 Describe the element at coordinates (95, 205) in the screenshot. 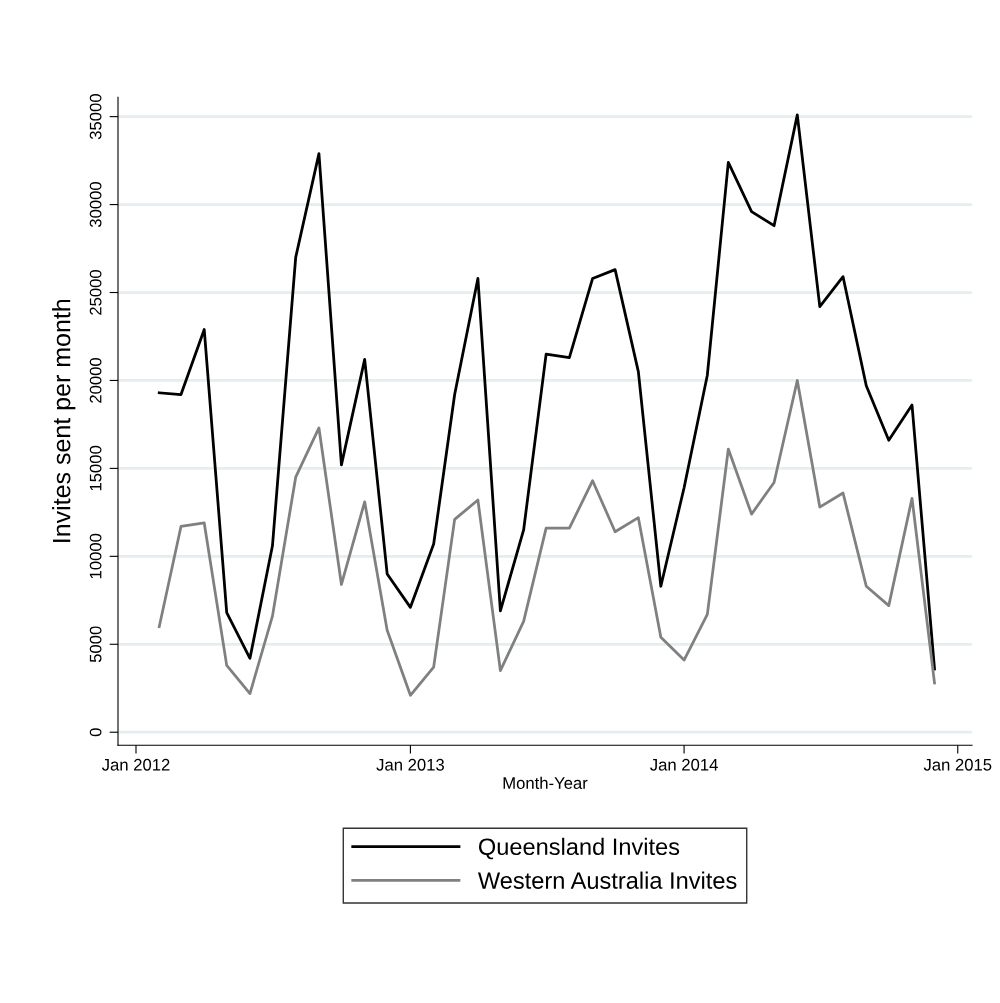

I see `y-tick-label: 30000` at that location.